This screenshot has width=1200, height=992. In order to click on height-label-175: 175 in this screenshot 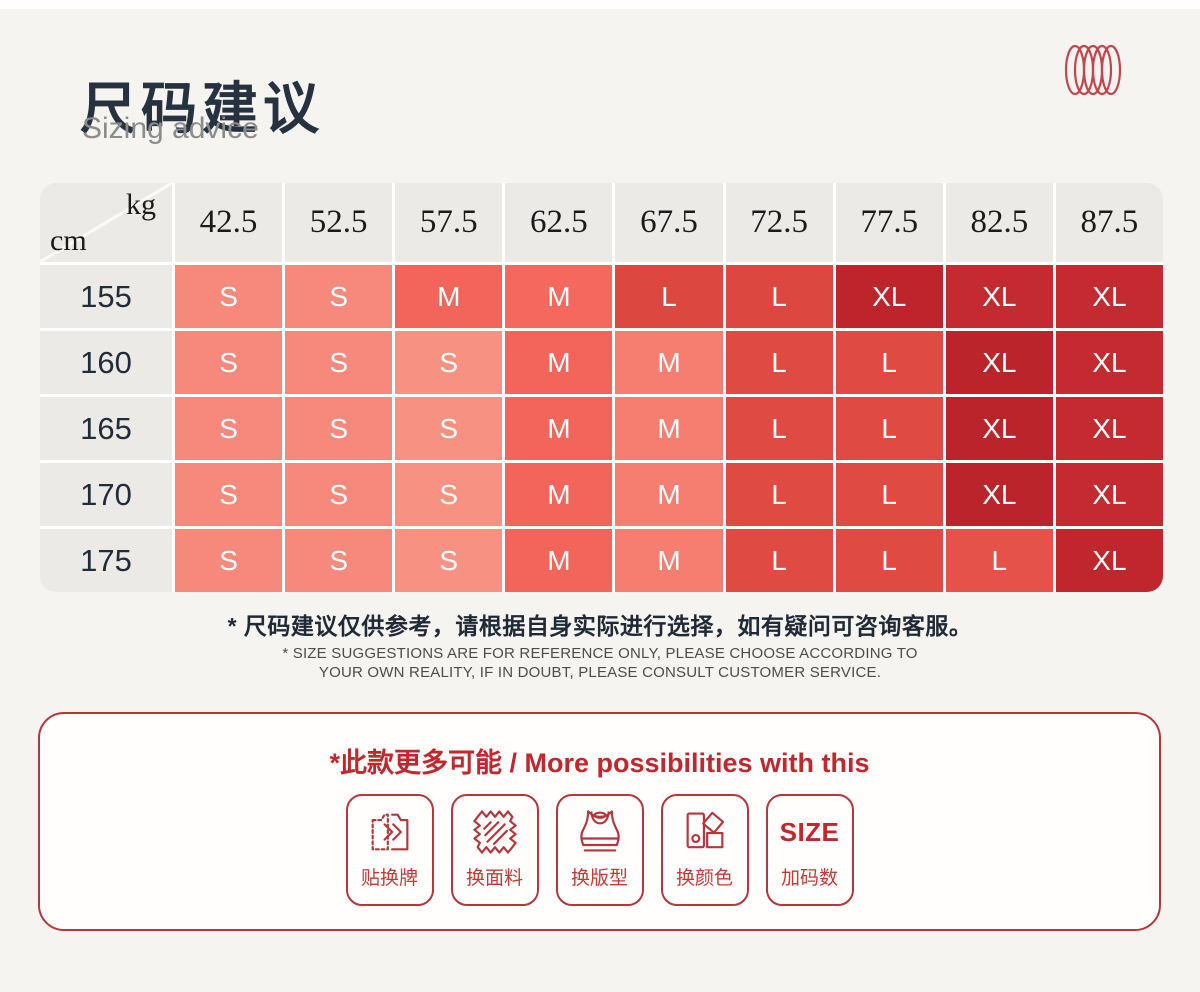, I will do `click(106, 560)`.